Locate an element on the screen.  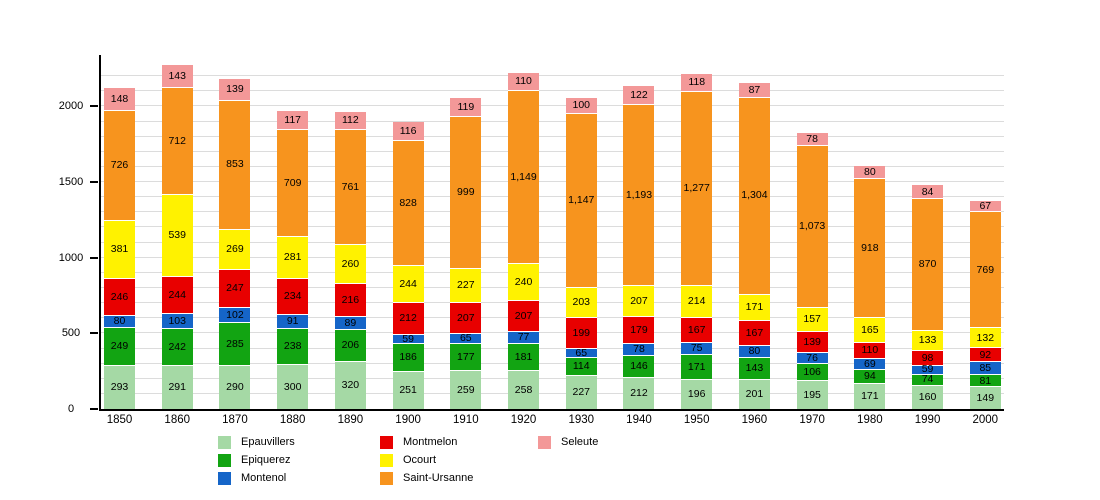
bar-segment-epiquerez: 106 is located at coordinates (812, 371).